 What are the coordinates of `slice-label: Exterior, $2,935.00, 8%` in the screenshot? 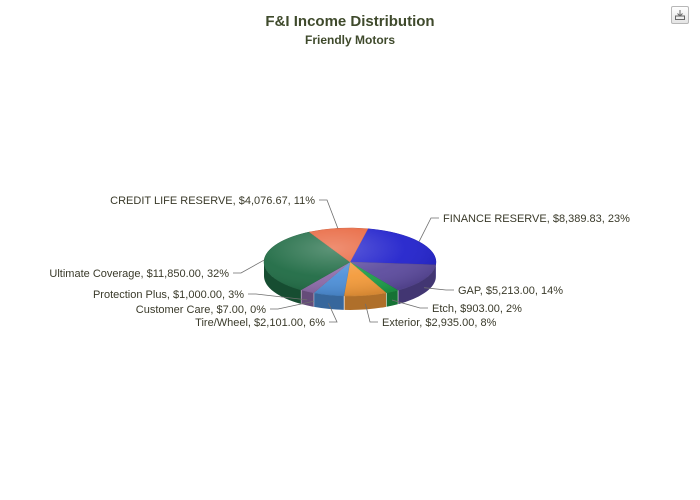 It's located at (439, 323).